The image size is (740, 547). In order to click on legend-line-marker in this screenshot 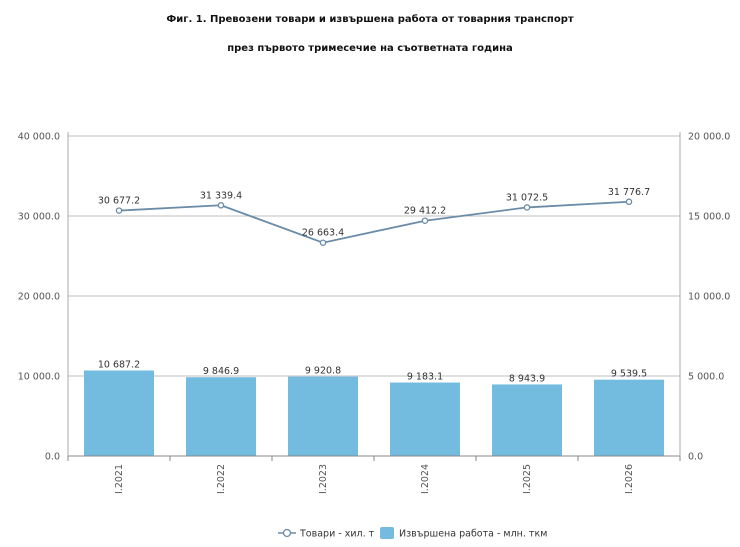, I will do `click(287, 533)`.